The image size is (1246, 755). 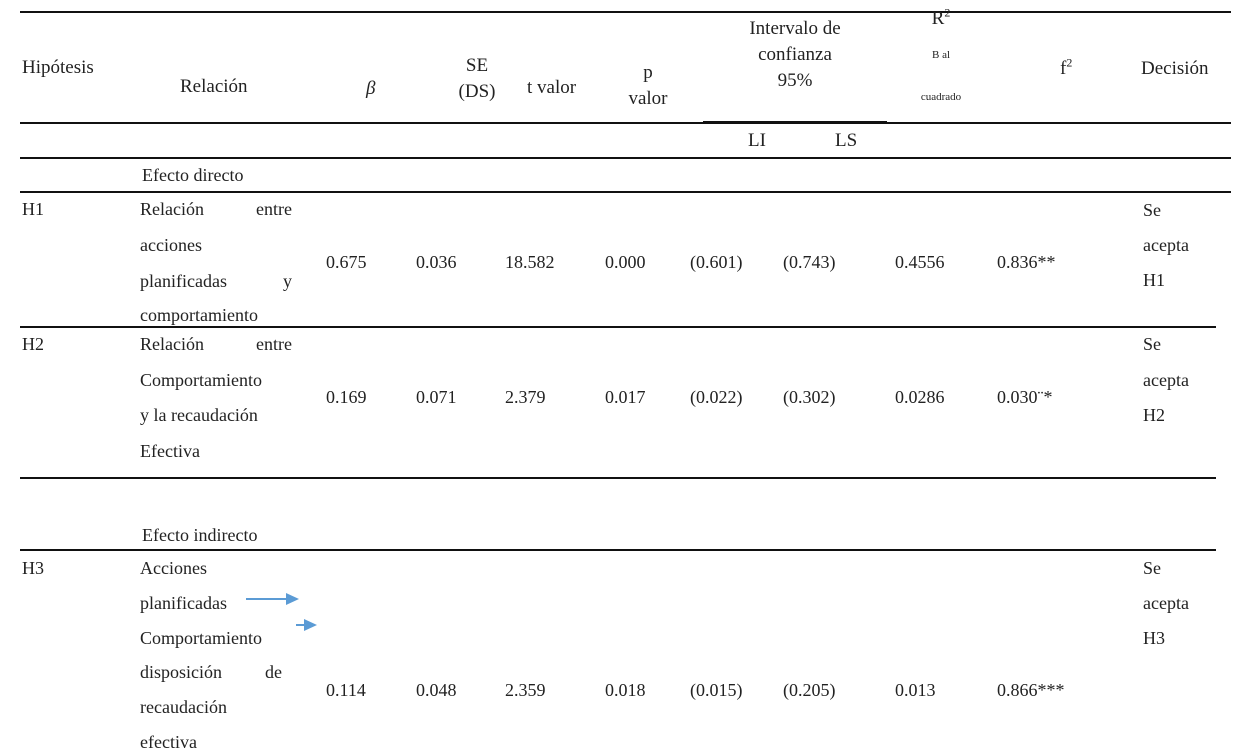 I want to click on header-relacion: Relación, so click(x=214, y=86).